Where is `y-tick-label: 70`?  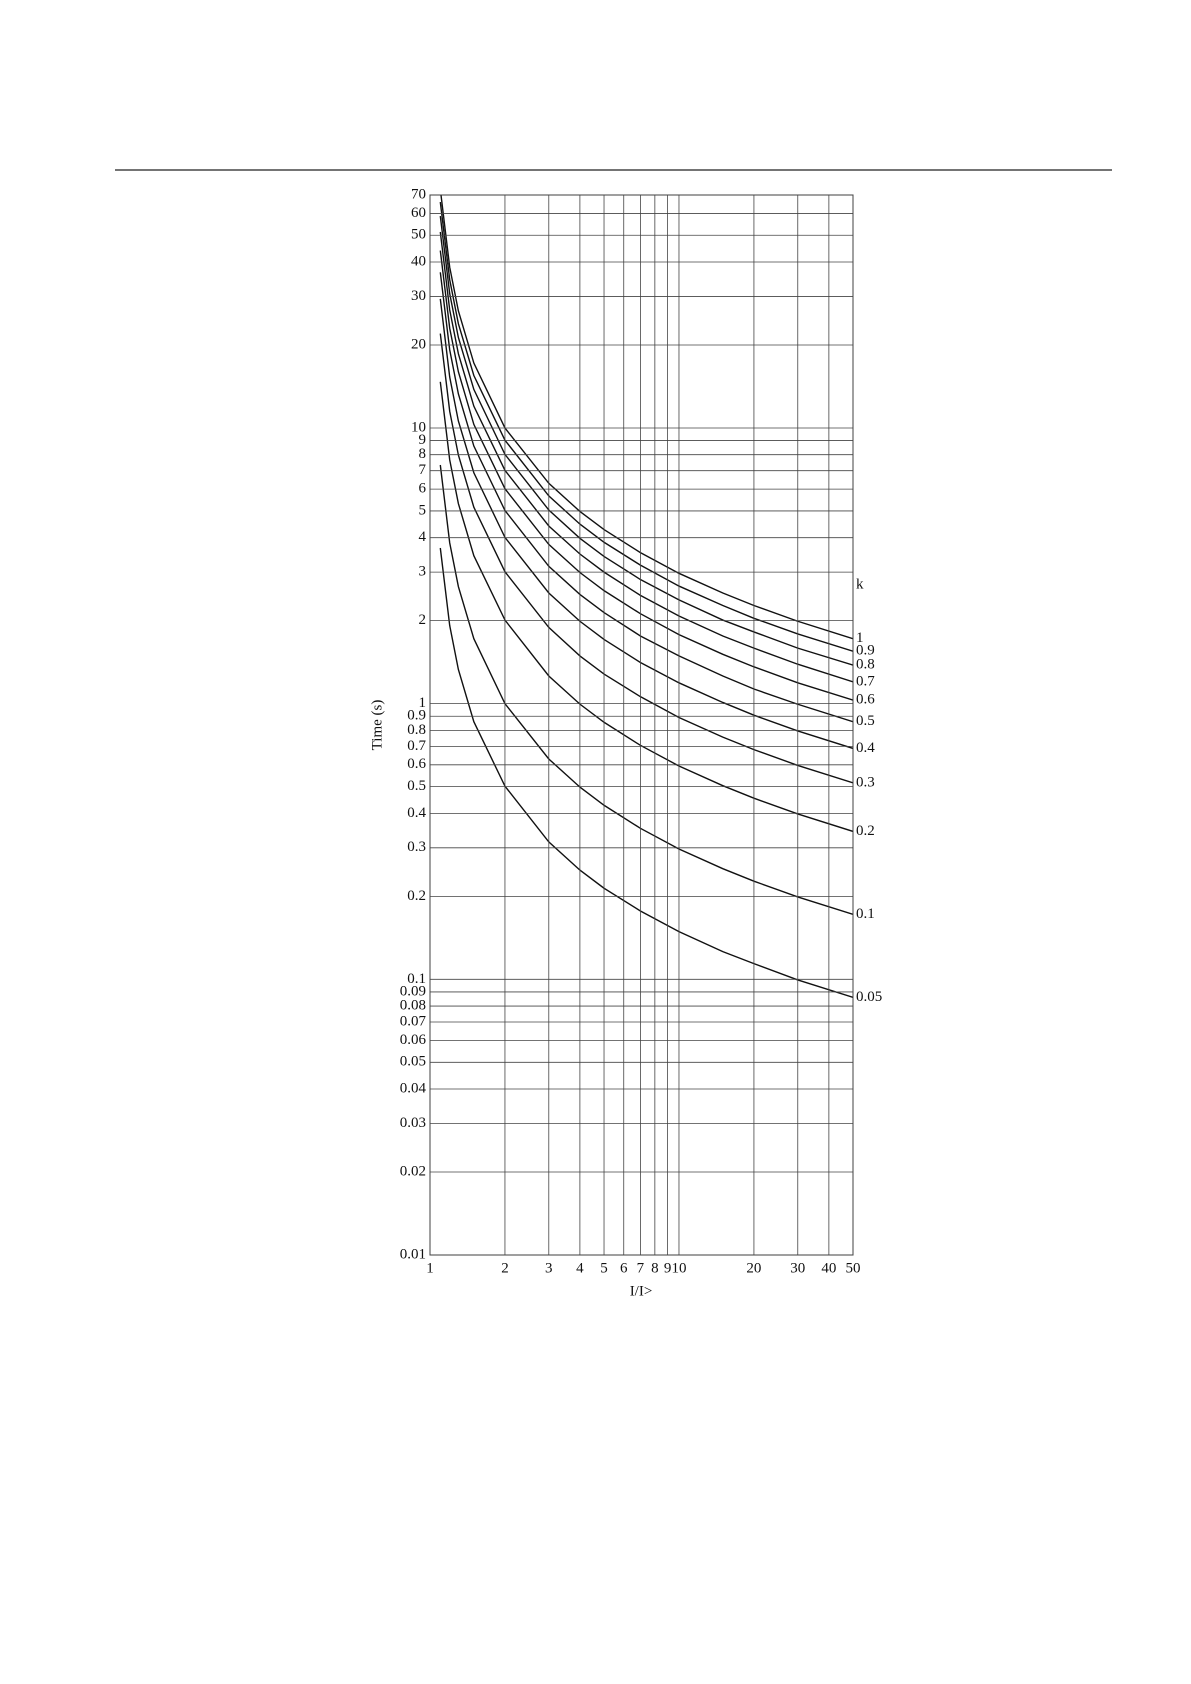
y-tick-label: 70 is located at coordinates (418, 194).